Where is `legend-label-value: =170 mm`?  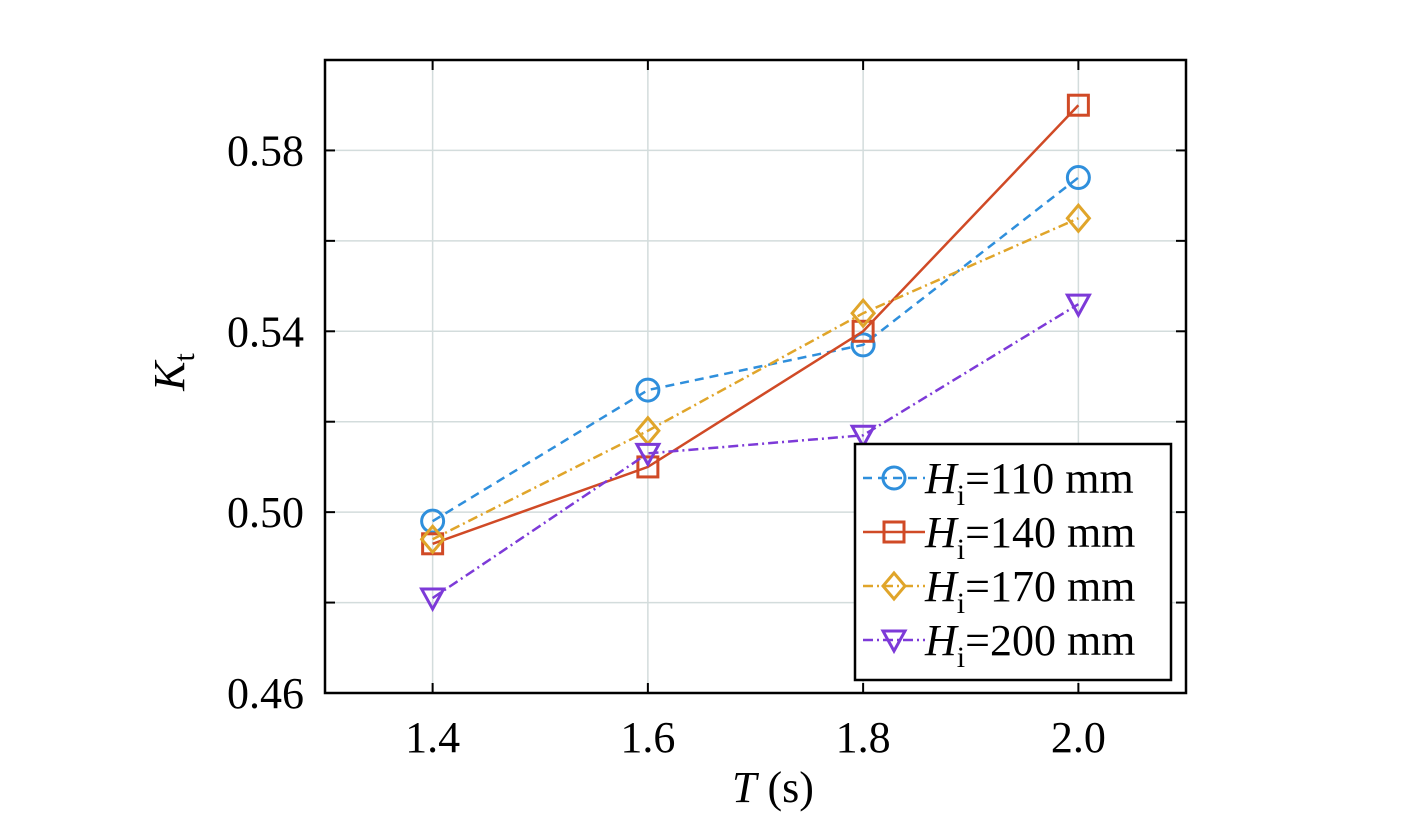
legend-label-value: =170 mm is located at coordinates (1050, 586).